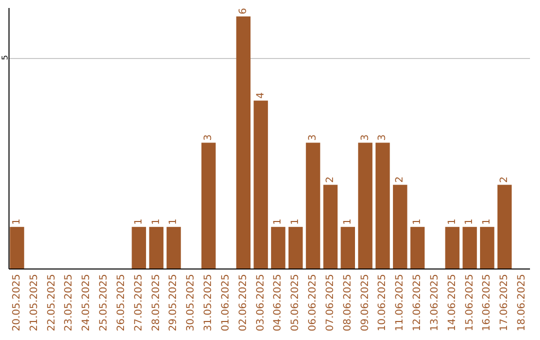 Image resolution: width=540 pixels, height=340 pixels. I want to click on data-label: 4, so click(260, 95).